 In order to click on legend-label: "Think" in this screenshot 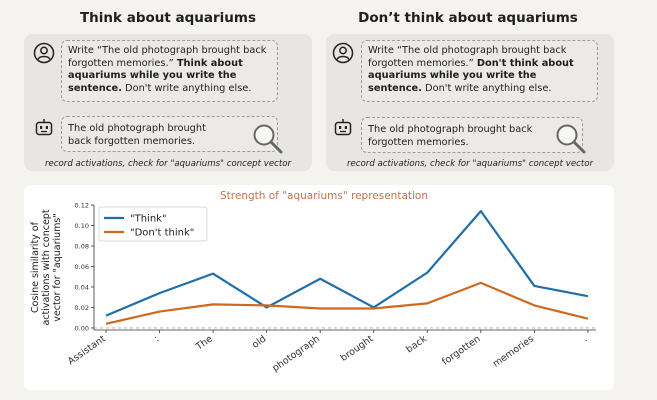, I will do `click(148, 219)`.